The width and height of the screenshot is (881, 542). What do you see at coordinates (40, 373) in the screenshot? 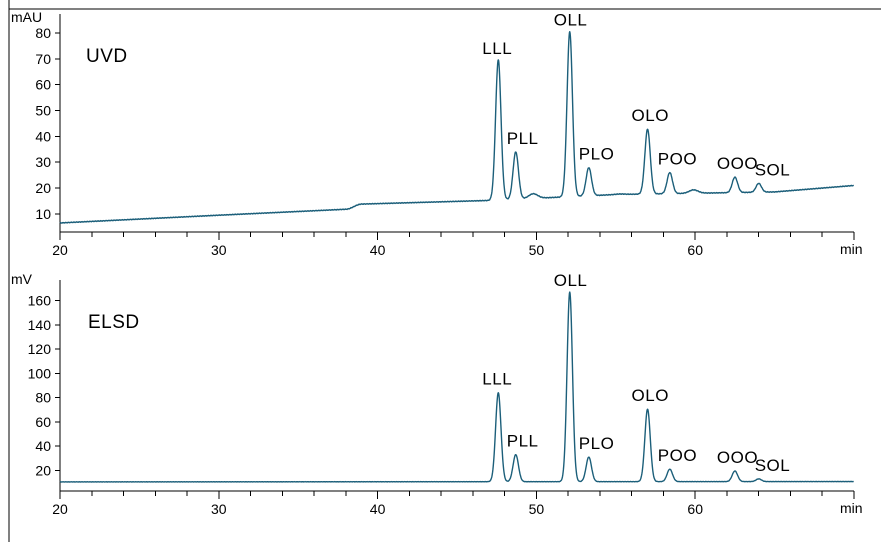
I see `elsd-y-tick-label: 100` at bounding box center [40, 373].